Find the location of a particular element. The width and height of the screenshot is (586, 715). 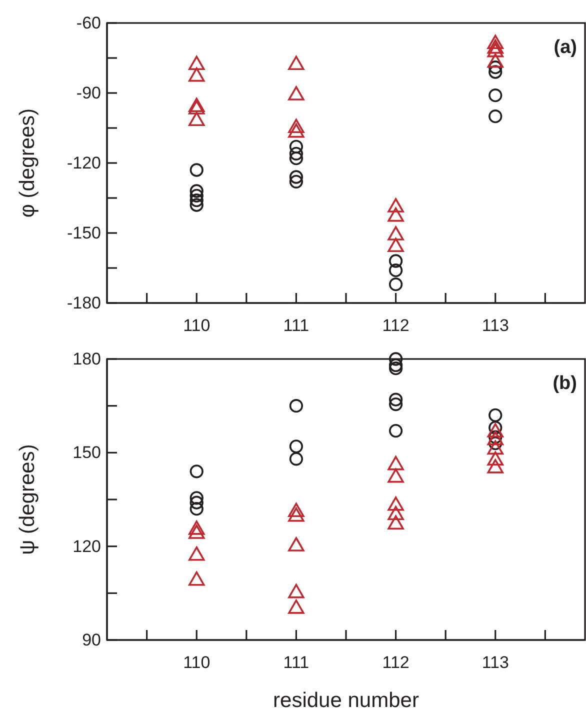

y-tick-label: -180 is located at coordinates (83, 302).